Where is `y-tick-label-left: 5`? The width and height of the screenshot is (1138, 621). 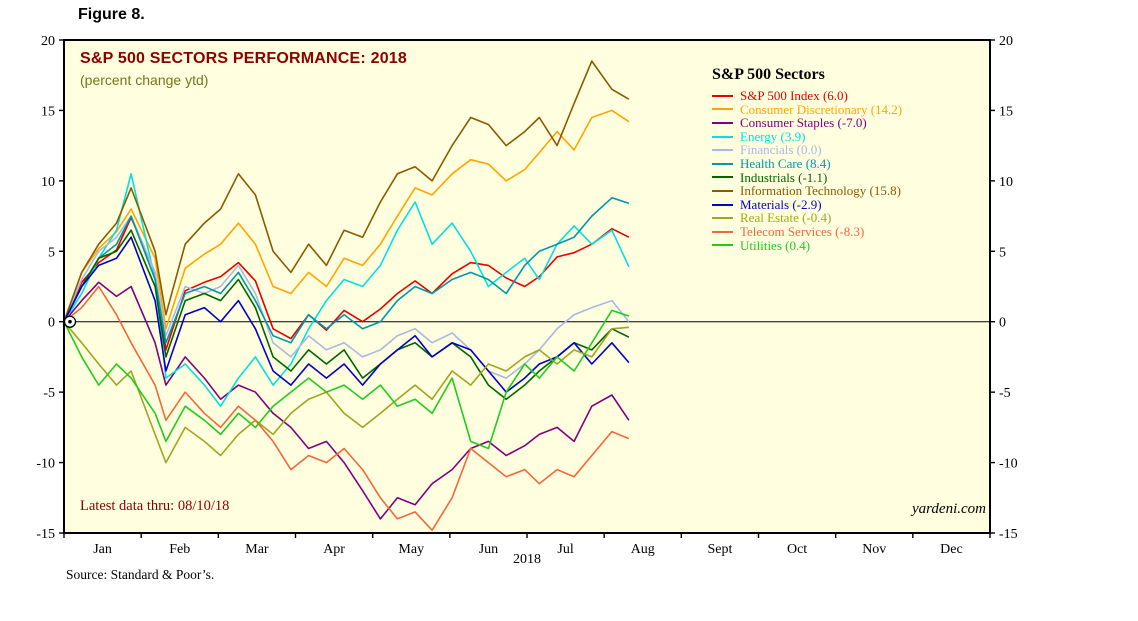
y-tick-label-left: 5 is located at coordinates (51, 252).